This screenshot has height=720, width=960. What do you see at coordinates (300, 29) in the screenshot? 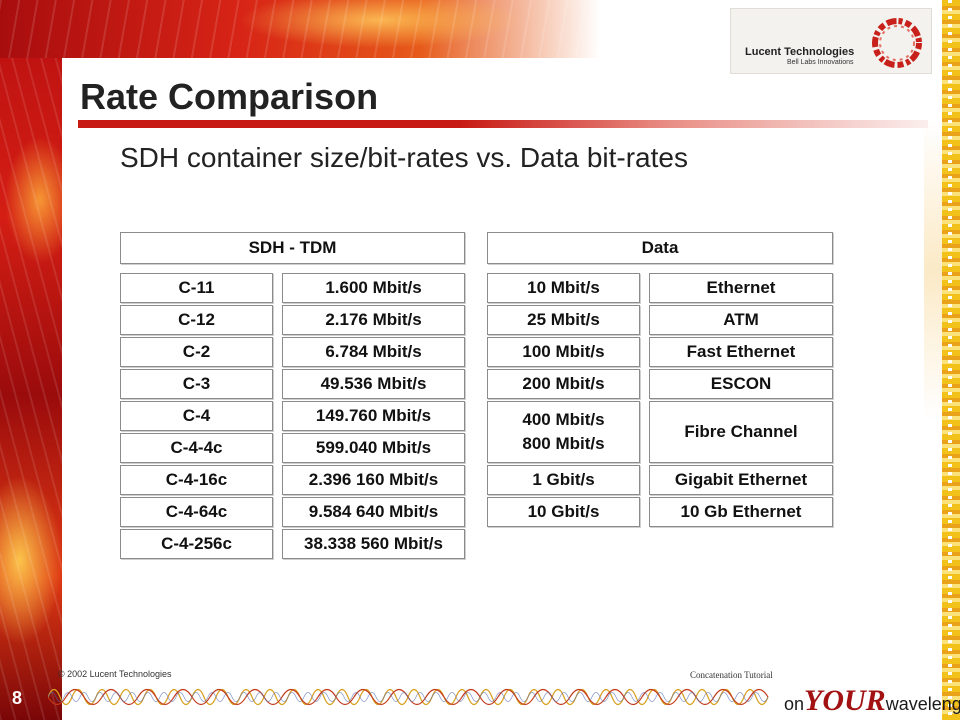
I see `decorative-top-band` at bounding box center [300, 29].